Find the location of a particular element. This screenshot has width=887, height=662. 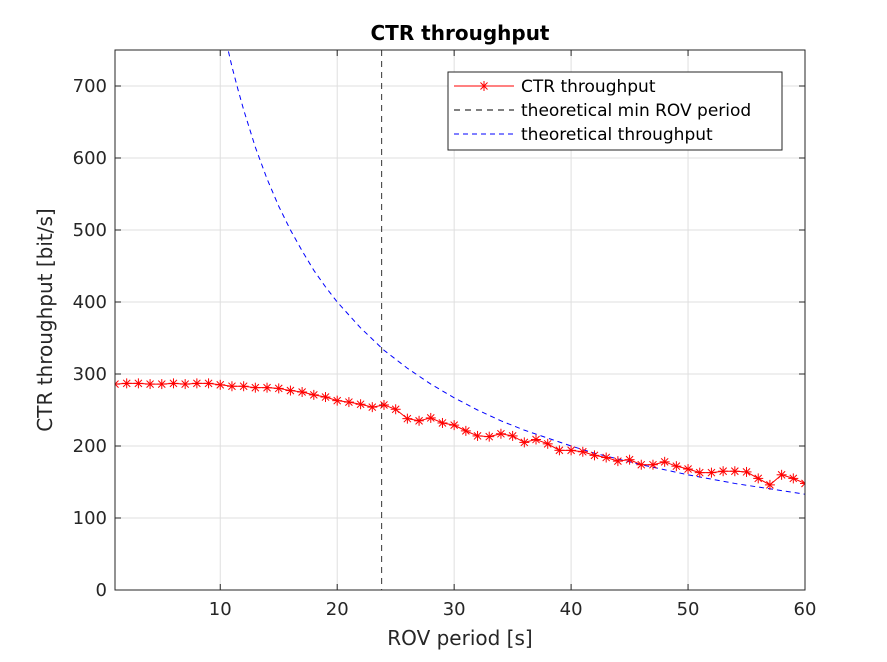

ctr-throughput-point-42-d2 is located at coordinates (594, 455).